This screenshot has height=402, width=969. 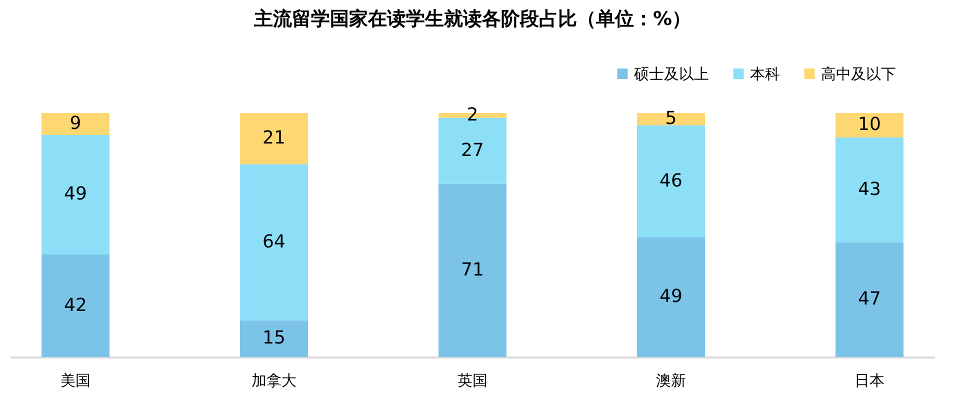 I want to click on x-tick-label: 澳新, so click(x=671, y=381).